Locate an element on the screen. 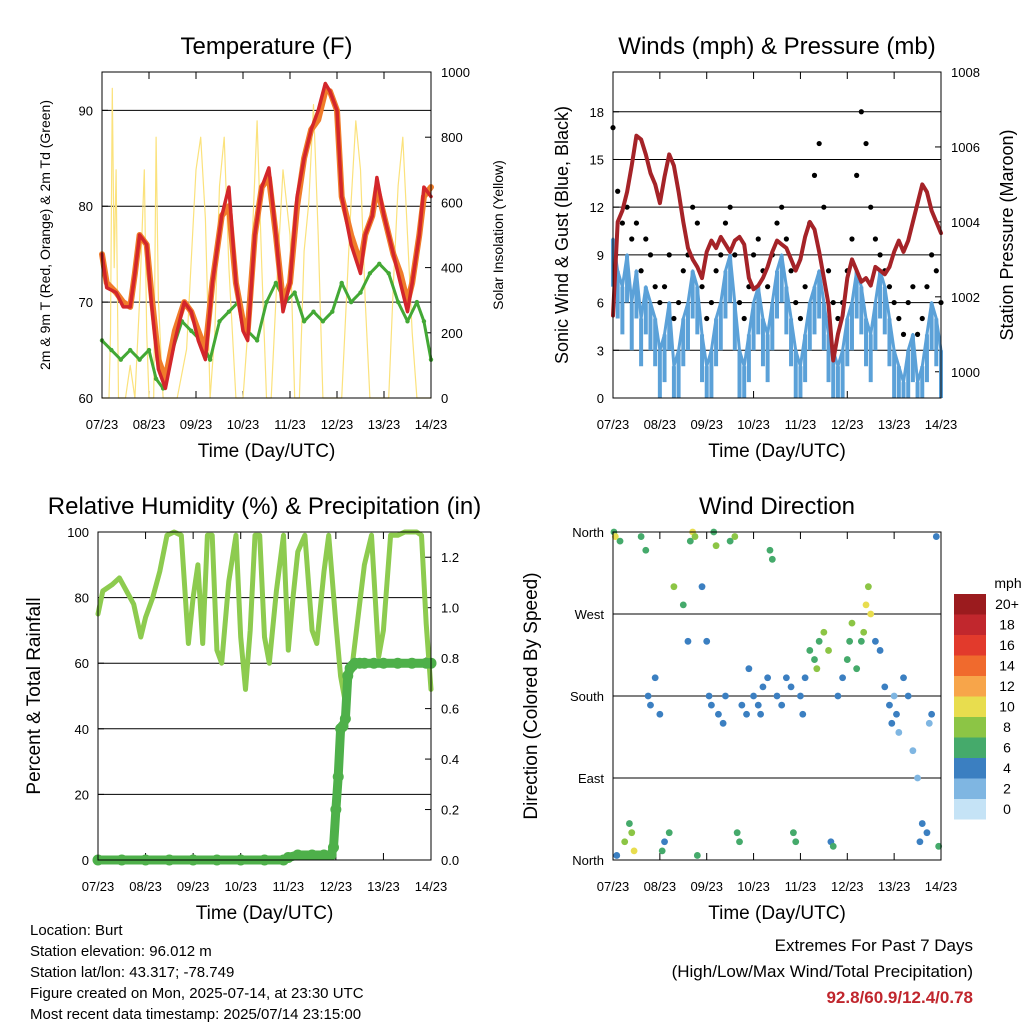  x-tick-label: 13/23 is located at coordinates (894, 424).